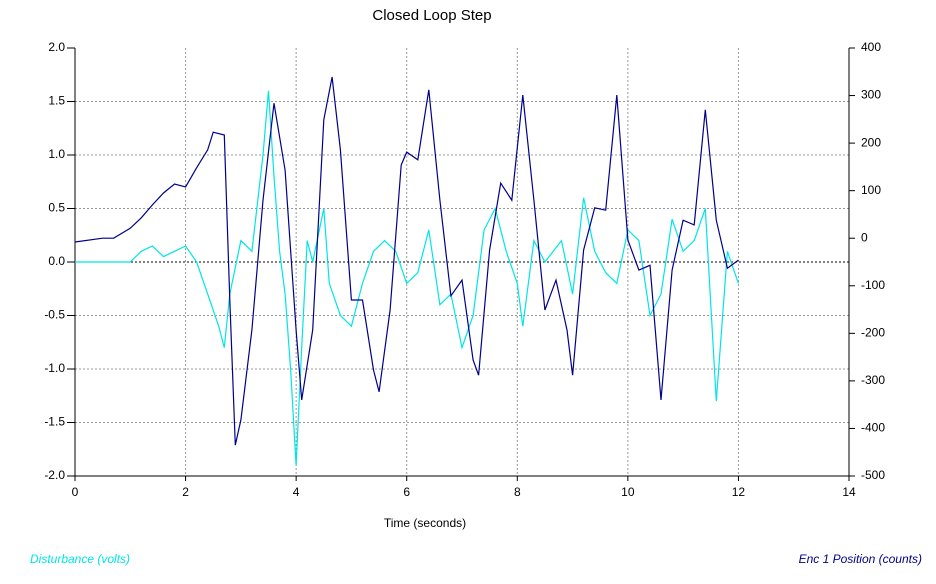 The image size is (936, 584). What do you see at coordinates (425, 523) in the screenshot?
I see `x-axis-label: Time (seconds)` at bounding box center [425, 523].